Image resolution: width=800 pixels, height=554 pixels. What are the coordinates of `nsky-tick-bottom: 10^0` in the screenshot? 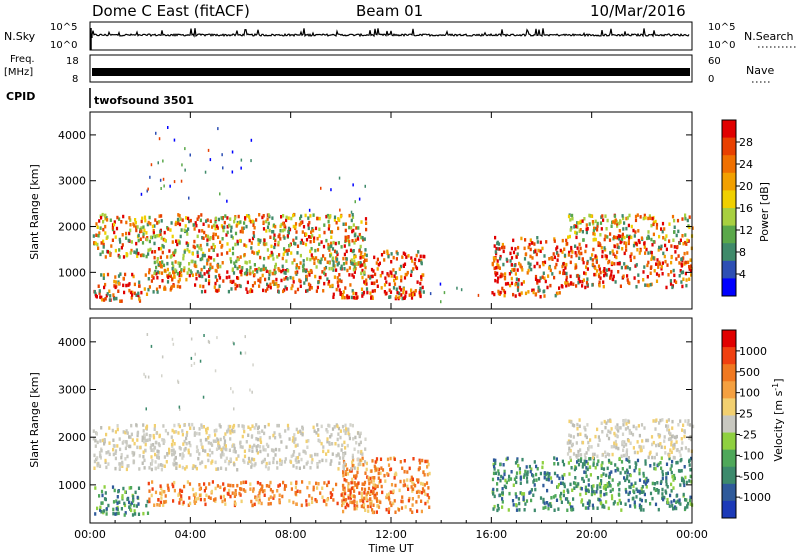 It's located at (63, 45).